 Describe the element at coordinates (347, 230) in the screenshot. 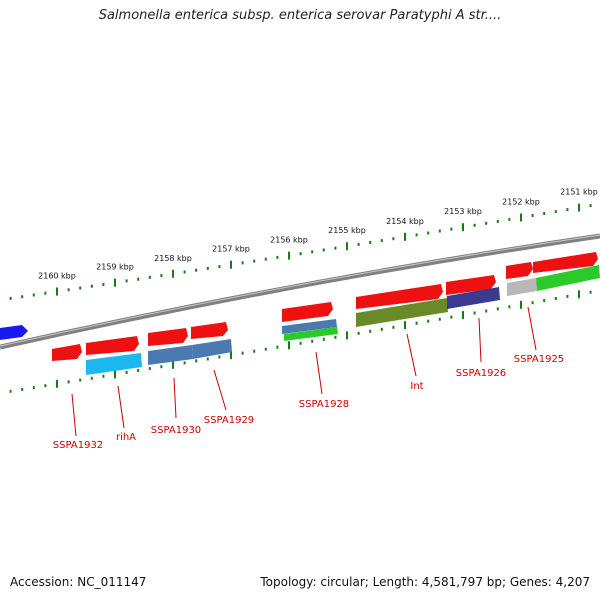

I see `scale-label: 2155 kbp` at that location.